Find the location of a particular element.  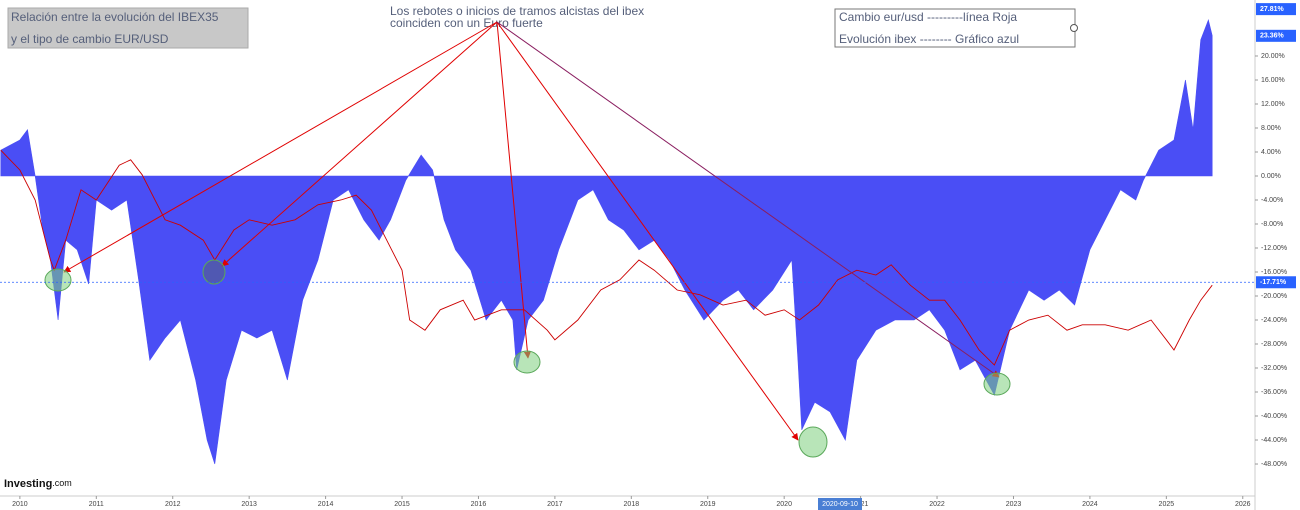

y-tick-label: -44.00% is located at coordinates (1274, 440).